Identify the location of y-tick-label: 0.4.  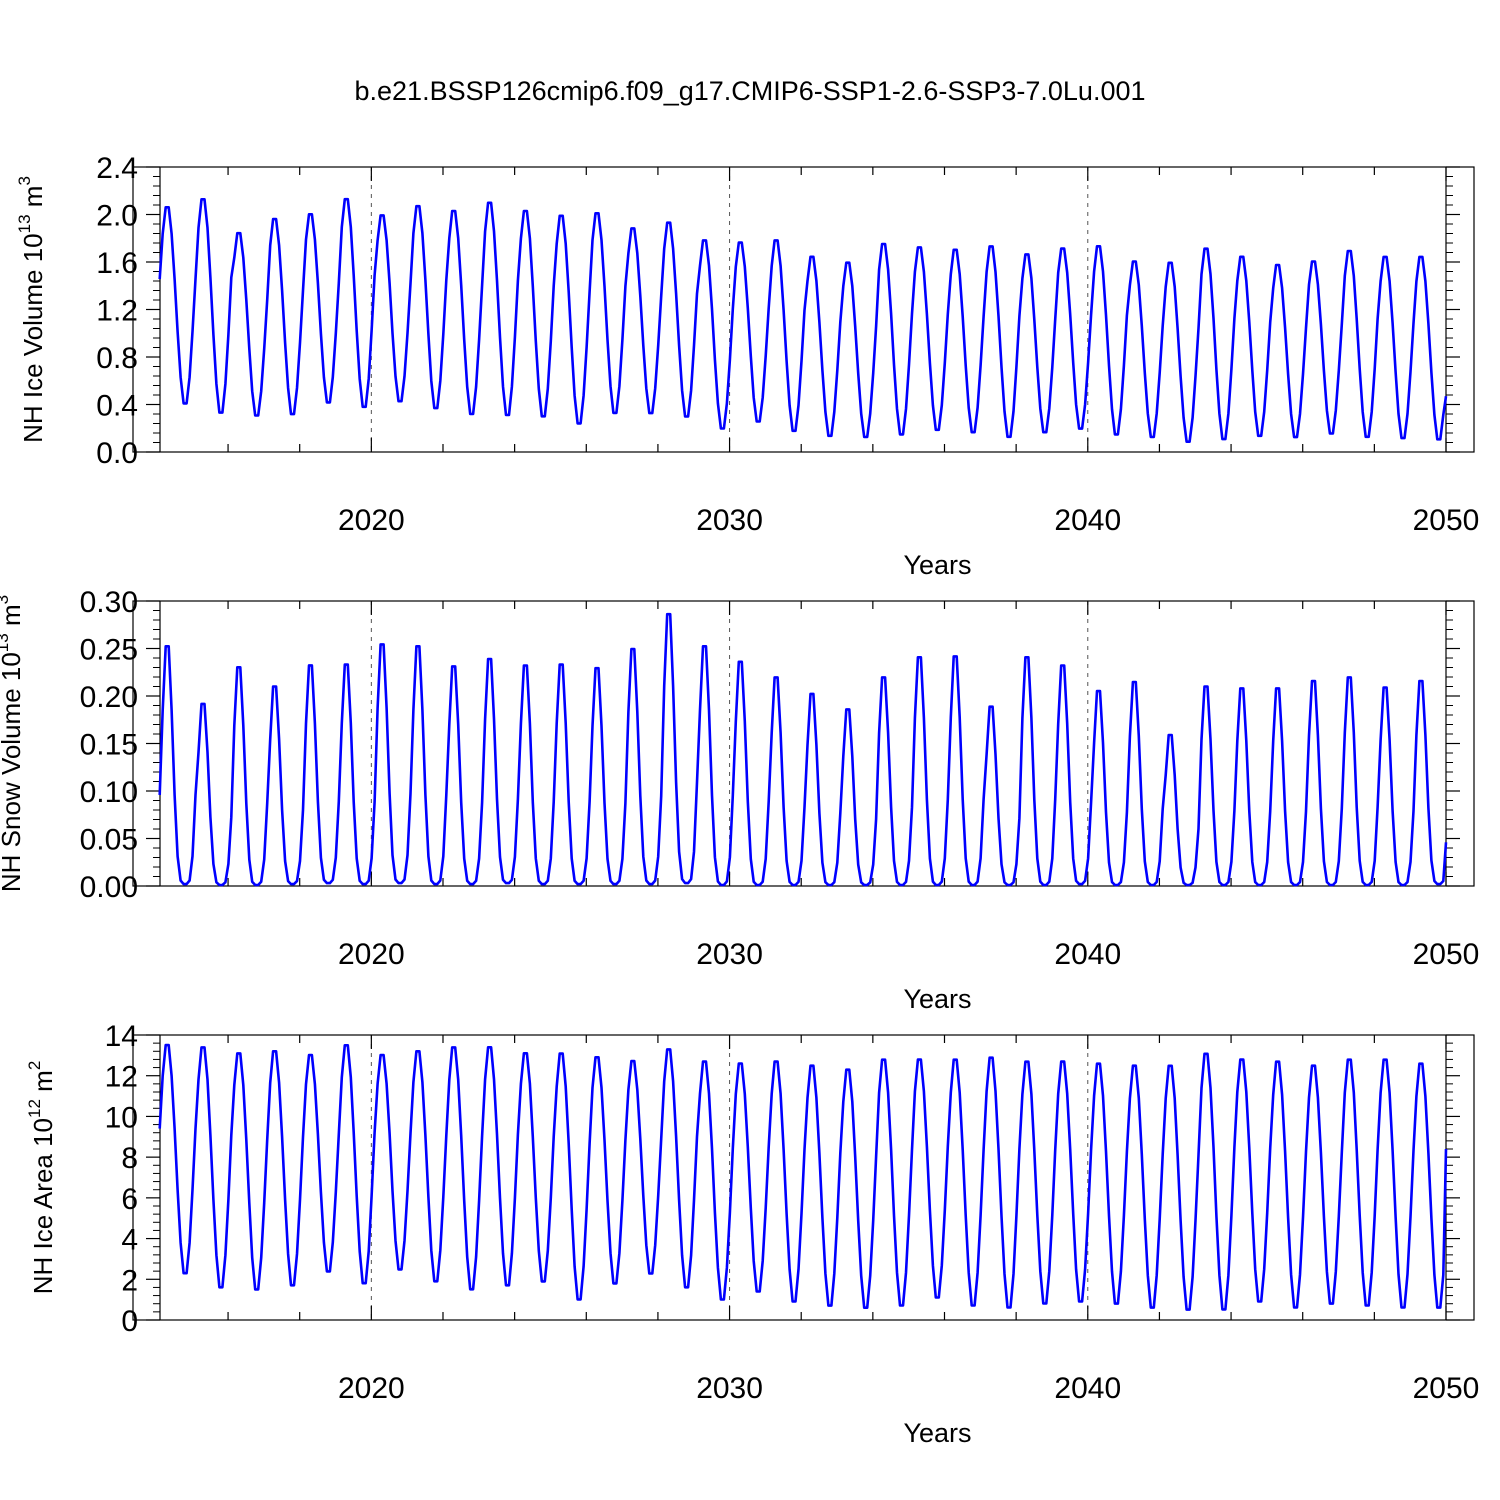
(117, 406).